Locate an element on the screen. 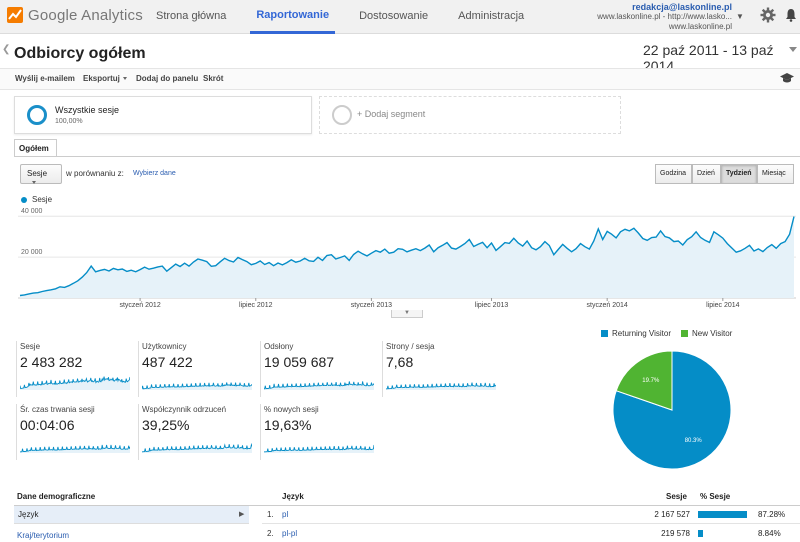  visitor-type-pie-chart: 80.3% 19.7% is located at coordinates (672, 410).